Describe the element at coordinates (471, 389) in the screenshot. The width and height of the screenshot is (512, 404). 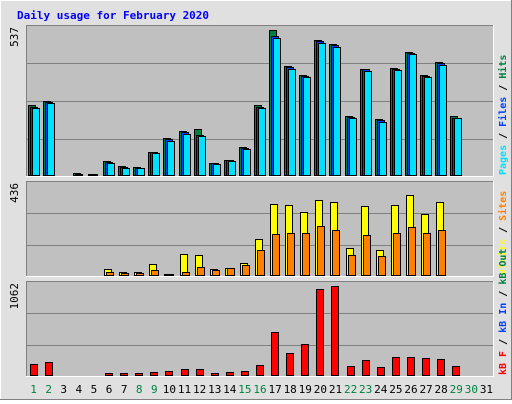
I see `day-label: 30` at that location.